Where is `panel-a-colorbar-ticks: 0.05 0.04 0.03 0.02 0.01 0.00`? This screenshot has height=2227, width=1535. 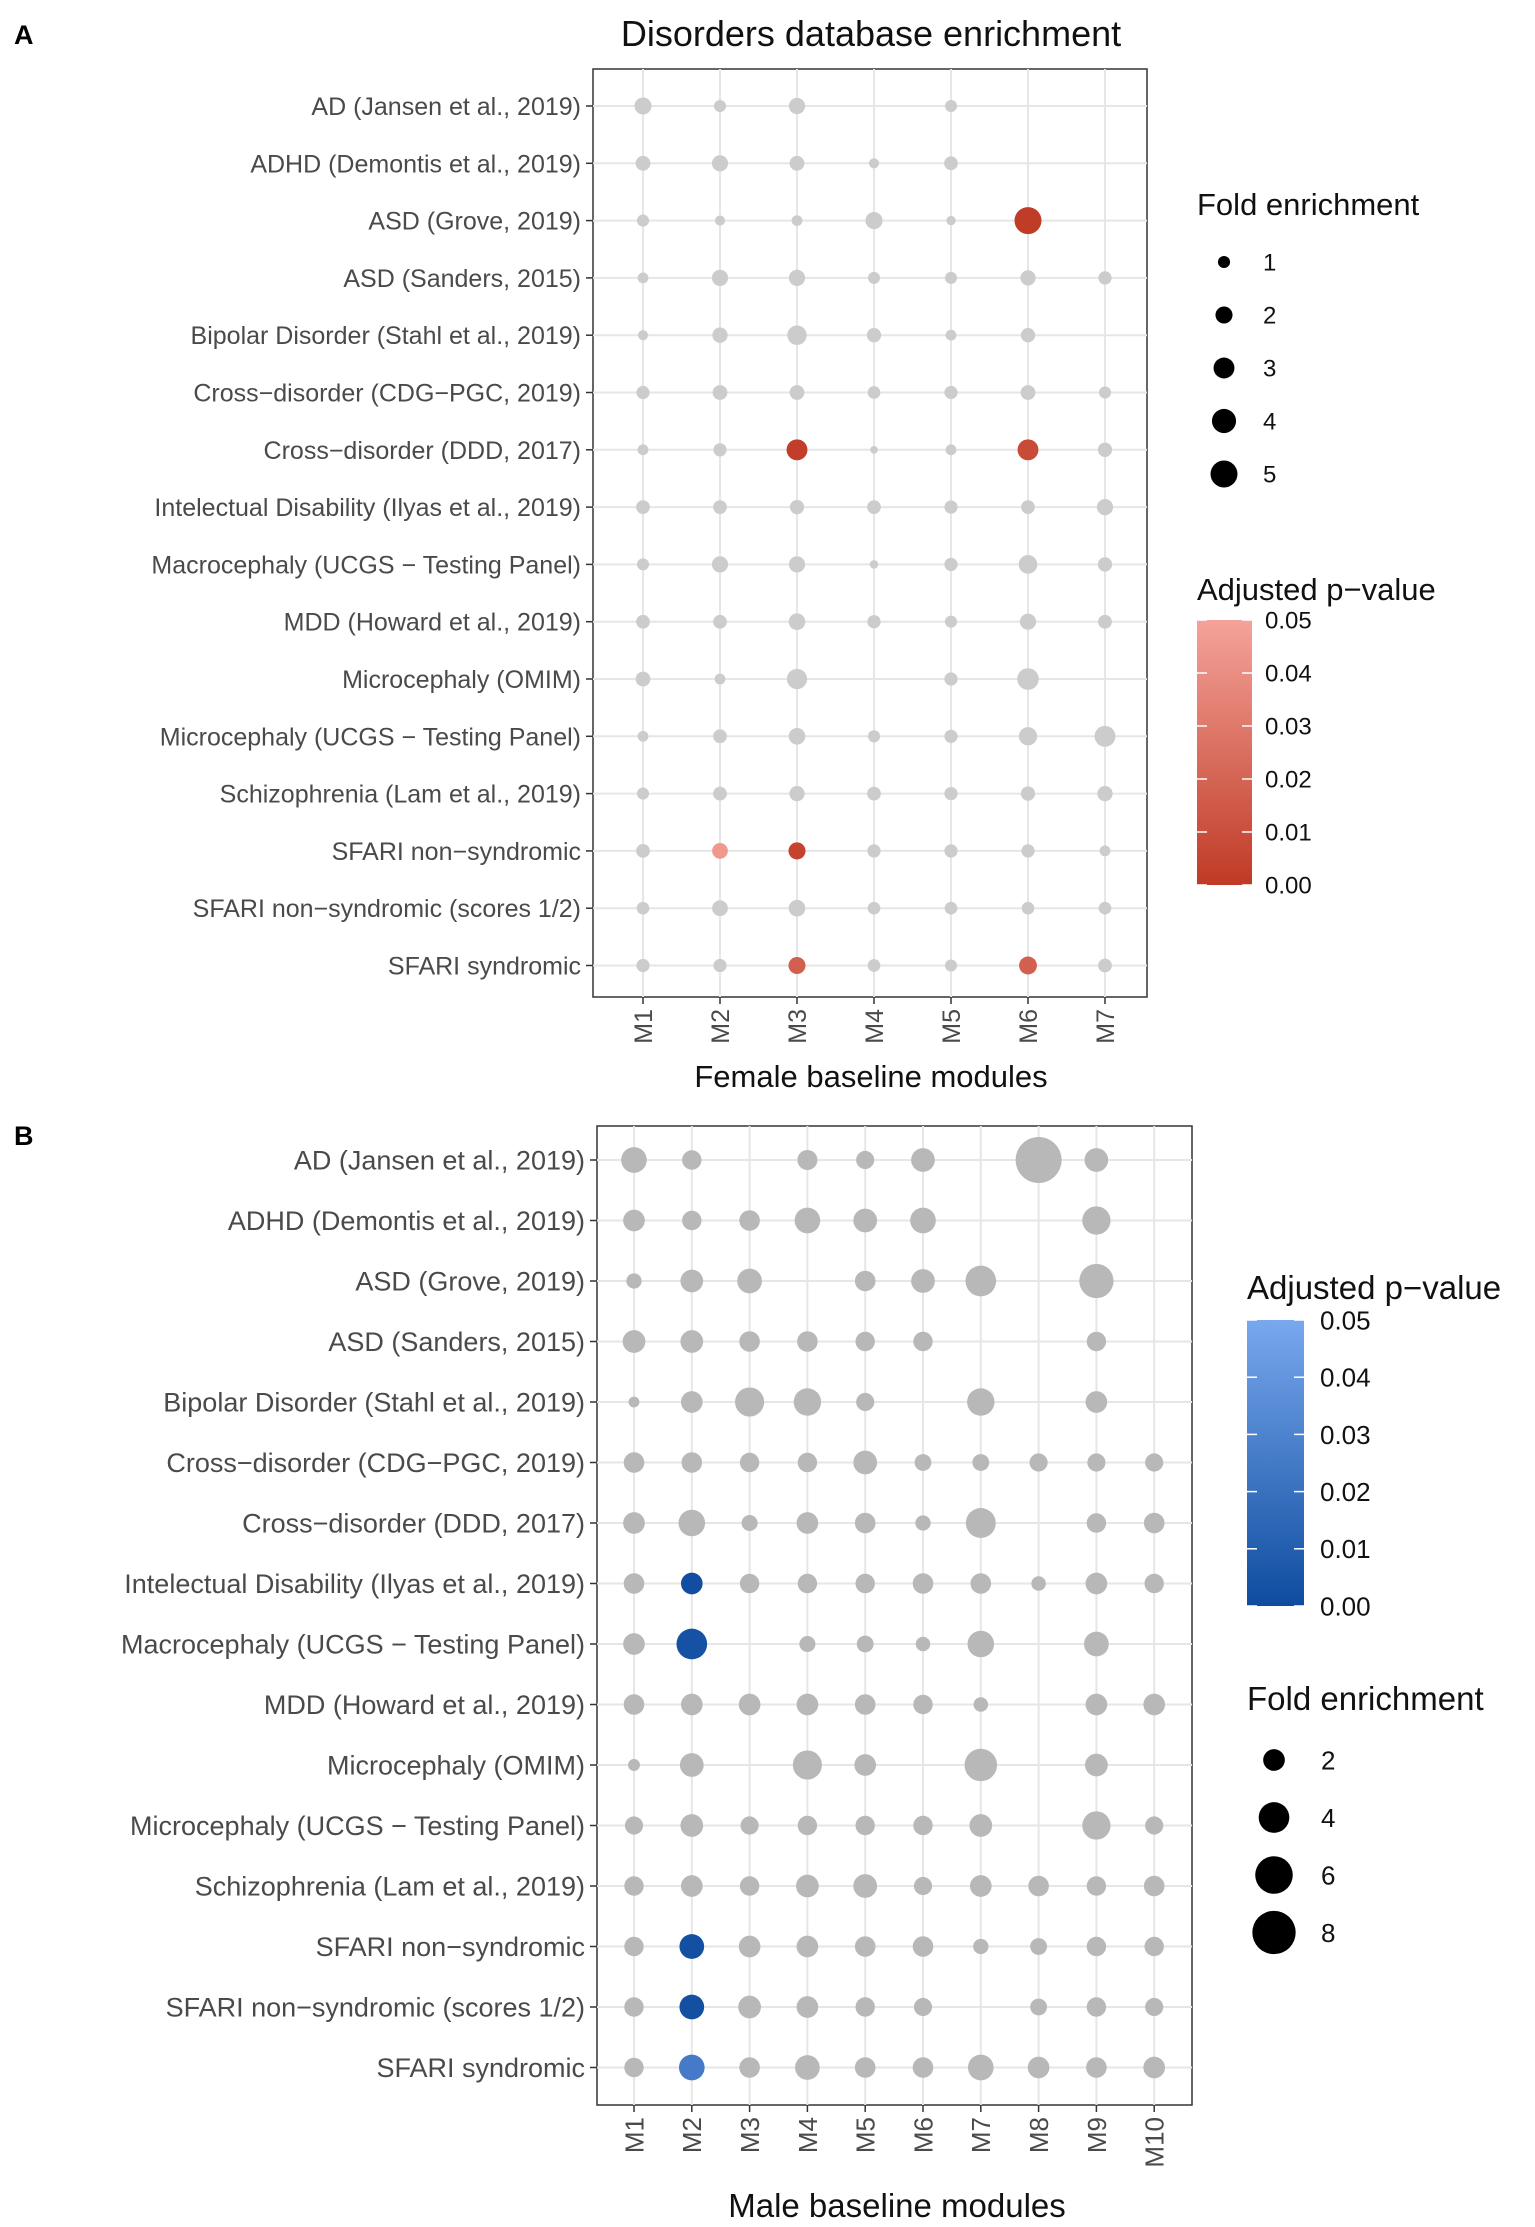
panel-a-colorbar-ticks: 0.05 0.04 0.03 0.02 0.01 0.00 is located at coordinates (1254, 754).